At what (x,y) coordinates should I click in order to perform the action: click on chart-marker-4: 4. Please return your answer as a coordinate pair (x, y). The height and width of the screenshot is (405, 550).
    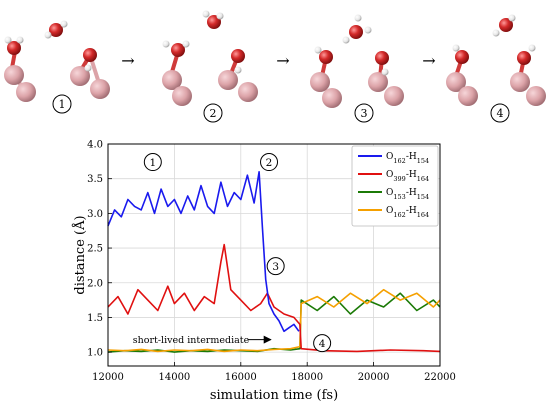
    Looking at the image, I should click on (322, 343).